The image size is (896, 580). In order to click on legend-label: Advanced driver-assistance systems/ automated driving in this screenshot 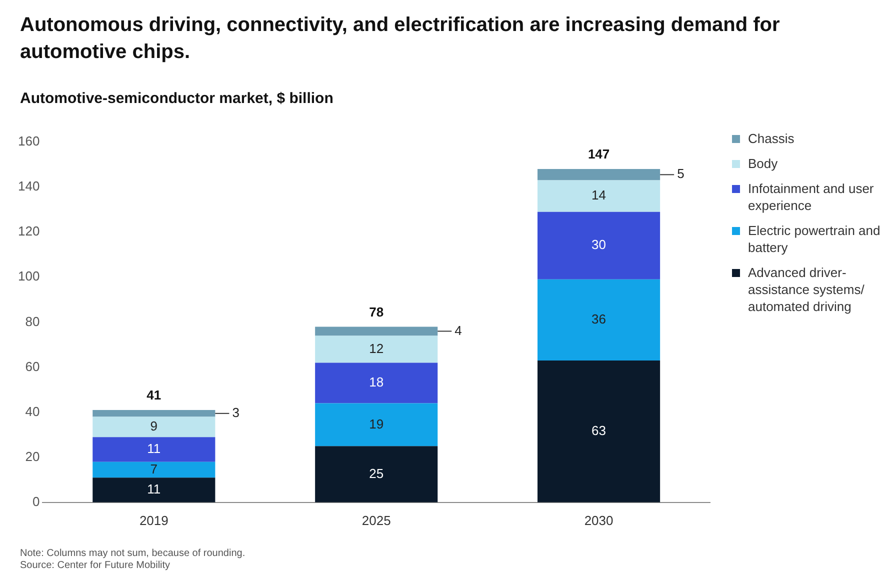, I will do `click(807, 289)`.